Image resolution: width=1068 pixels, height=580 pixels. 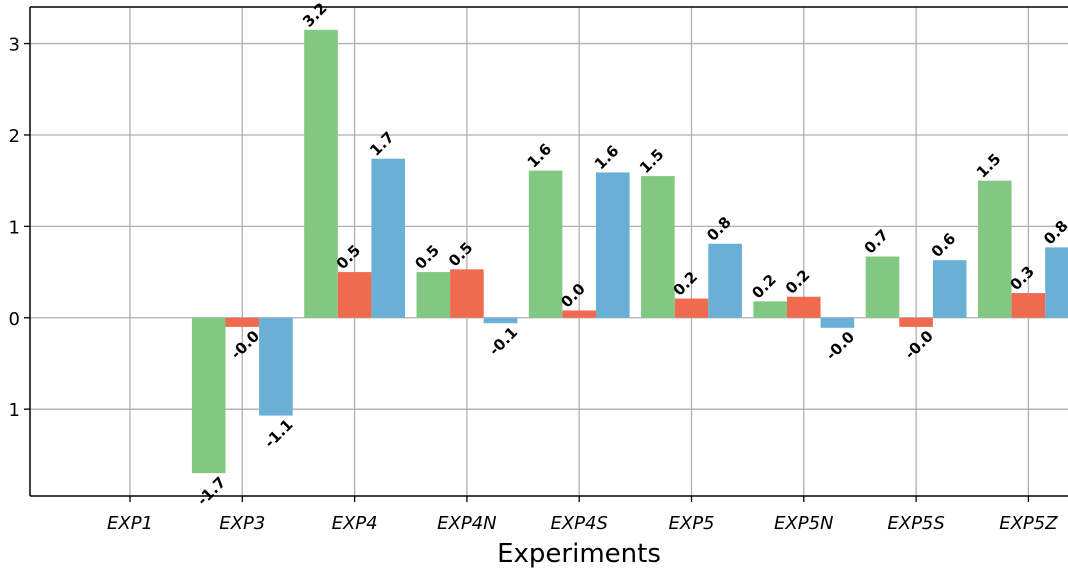 I want to click on x-tick-label: EXP5, so click(x=691, y=523).